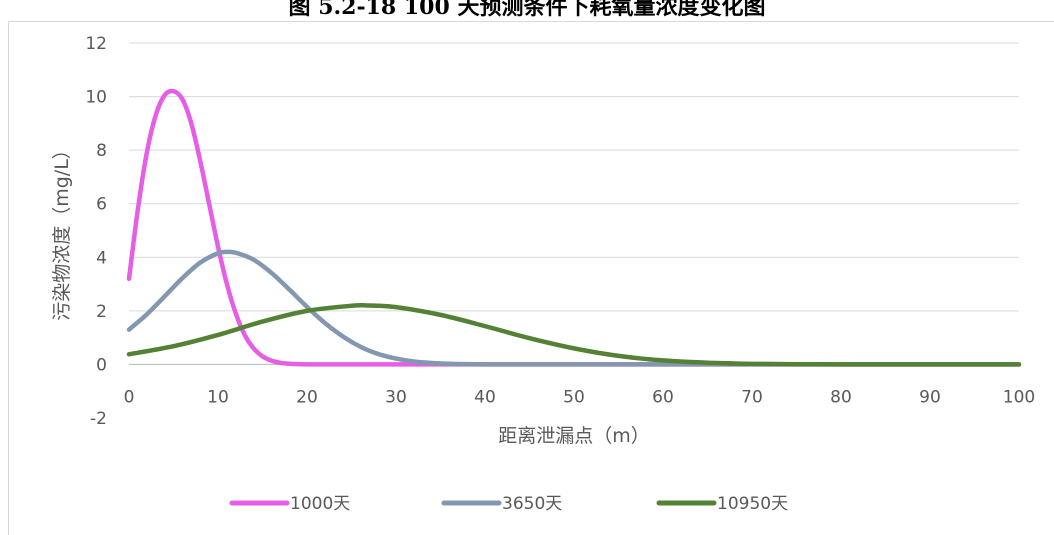 The width and height of the screenshot is (1054, 535). I want to click on legend-label-3: 10950天, so click(752, 504).